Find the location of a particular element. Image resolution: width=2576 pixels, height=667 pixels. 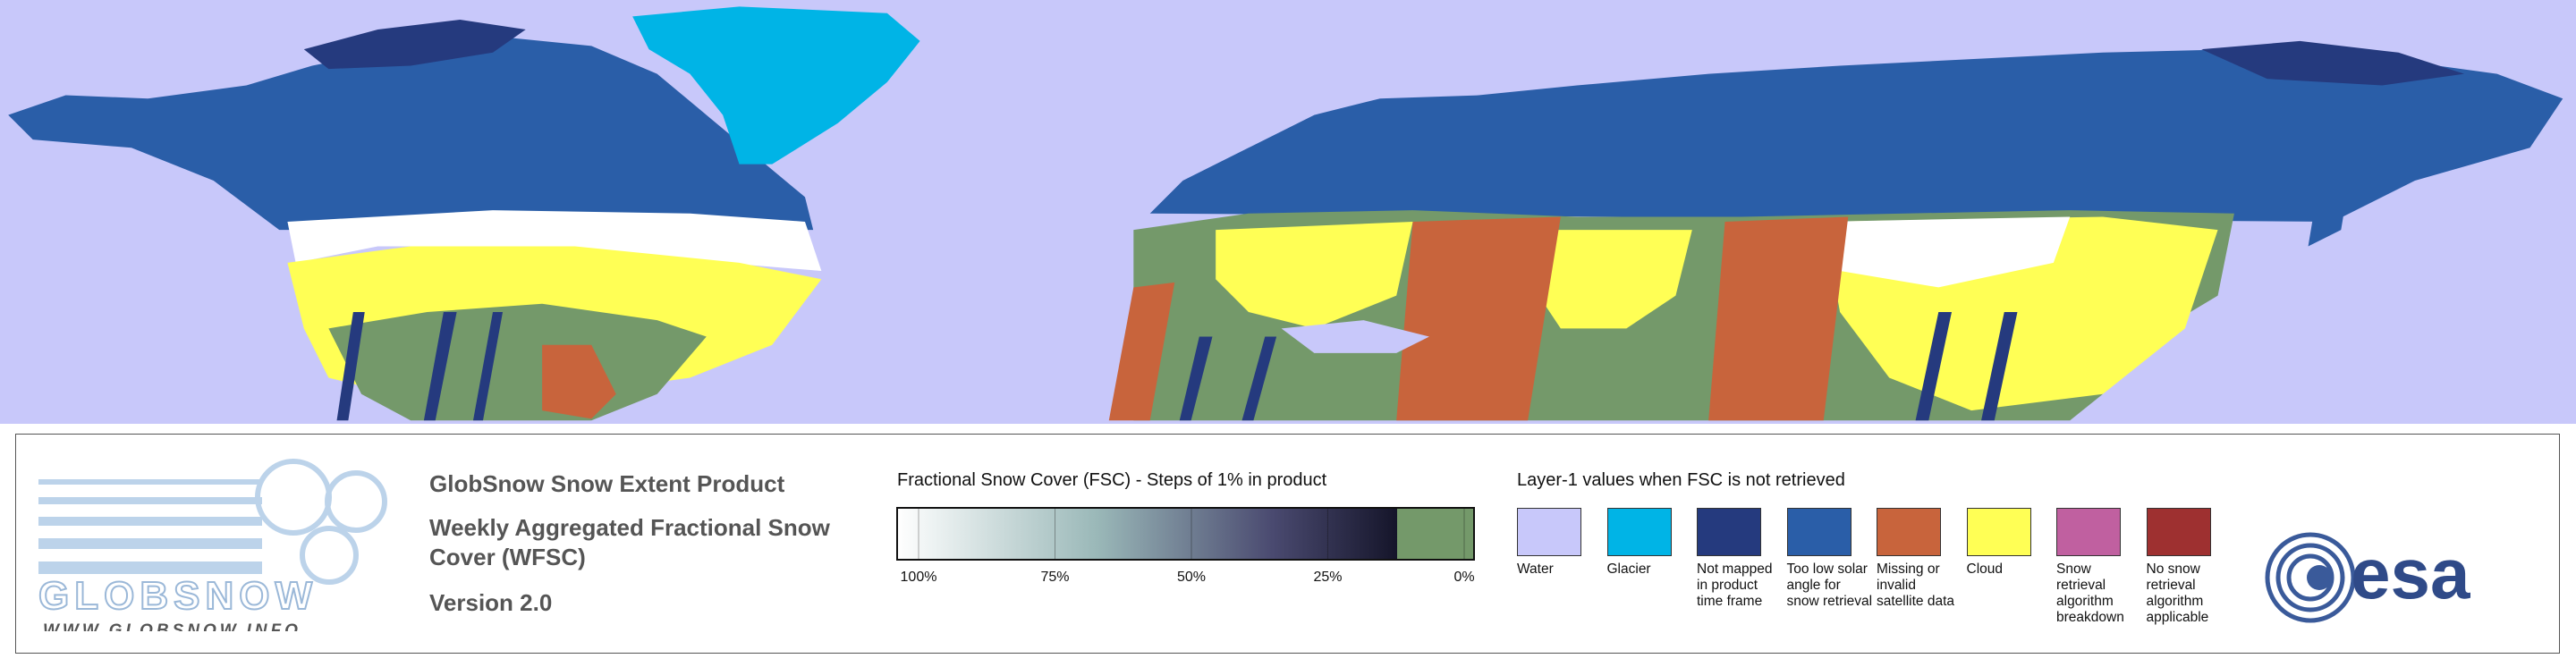

layer1-title: Layer-1 values when FSC is not retrieved is located at coordinates (1681, 480).